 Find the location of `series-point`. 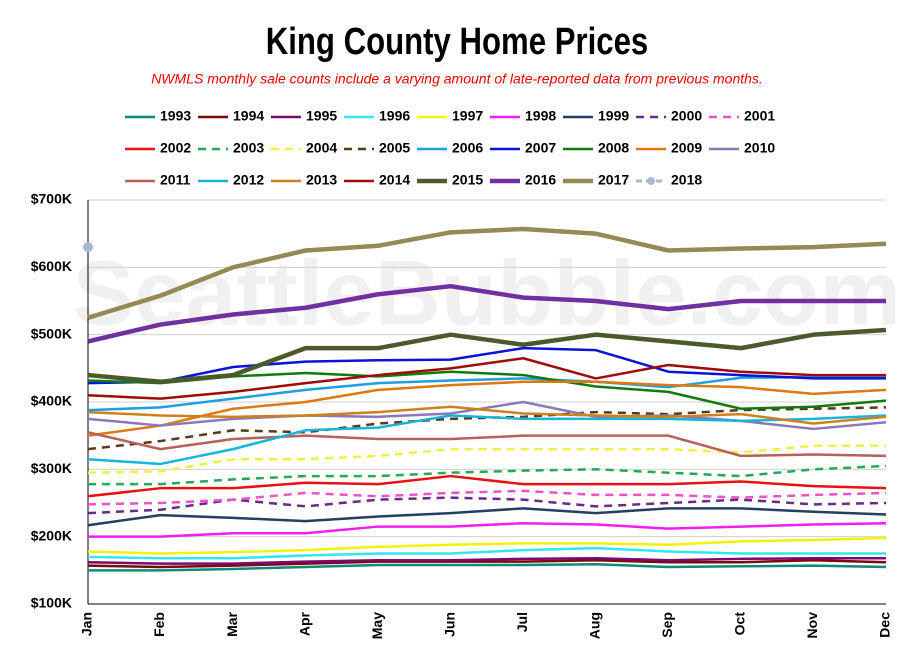

series-point is located at coordinates (88, 247).